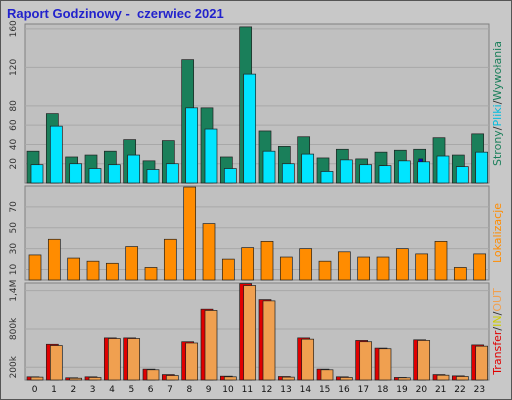 The image size is (512, 400). Describe the element at coordinates (228, 390) in the screenshot. I see `x-tick-label-10: 10` at that location.